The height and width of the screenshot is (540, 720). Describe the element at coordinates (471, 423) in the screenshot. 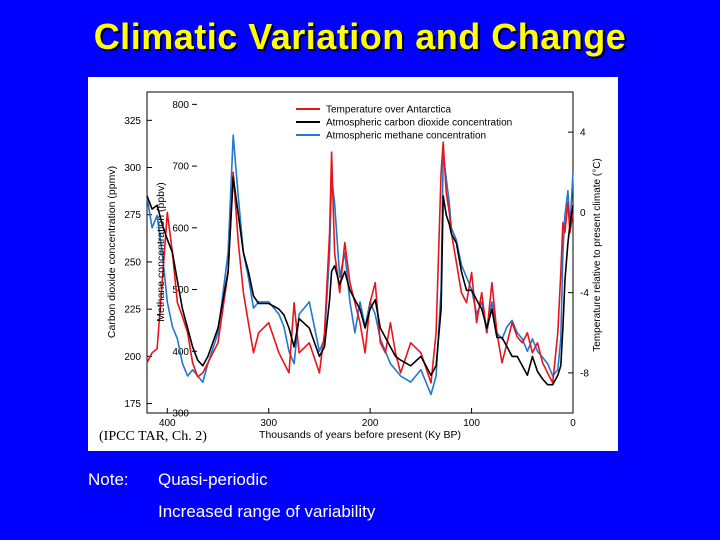

I see `x-tick-label: 100` at that location.